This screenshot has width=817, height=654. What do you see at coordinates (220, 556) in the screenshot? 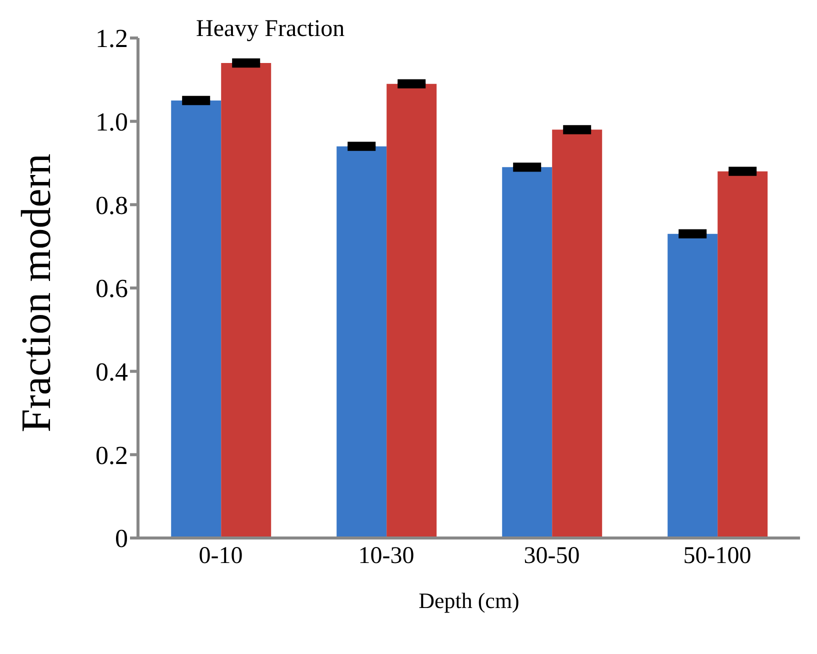
I see `x-tick-label: 0-10` at bounding box center [220, 556].